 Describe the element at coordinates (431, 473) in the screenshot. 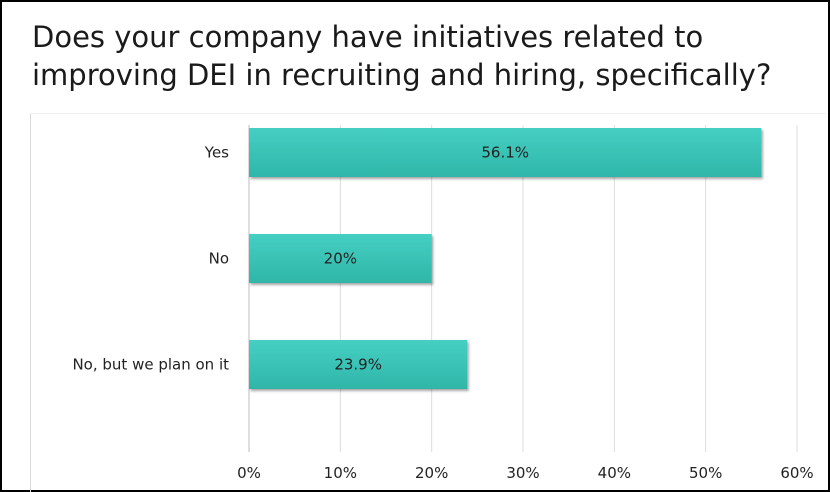

I see `x-tick-label: 20%` at that location.